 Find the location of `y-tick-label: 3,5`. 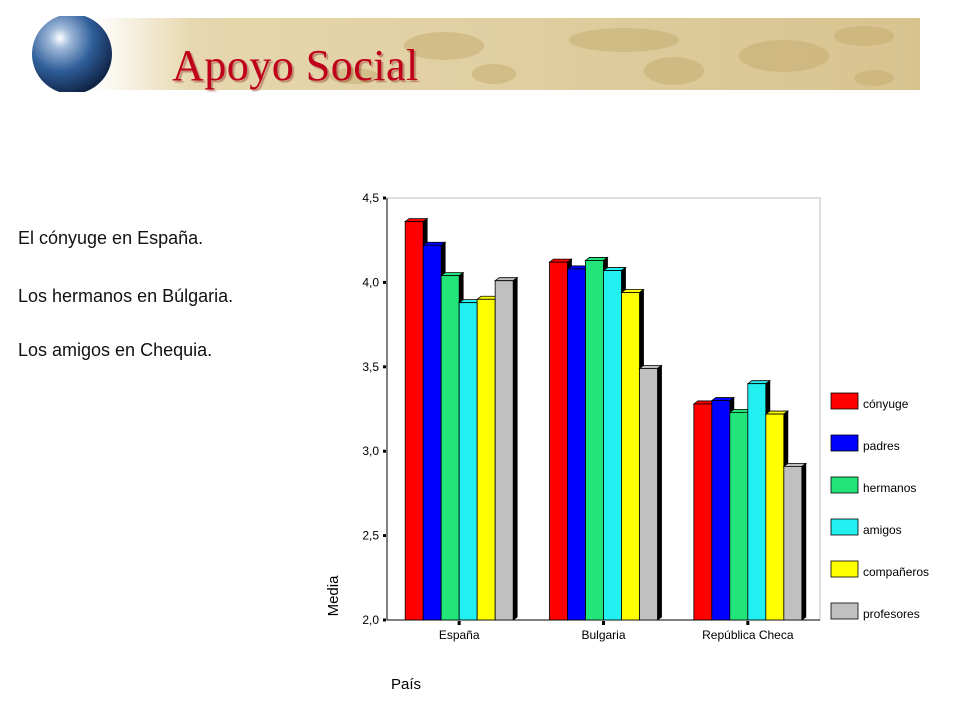

y-tick-label: 3,5 is located at coordinates (370, 367).